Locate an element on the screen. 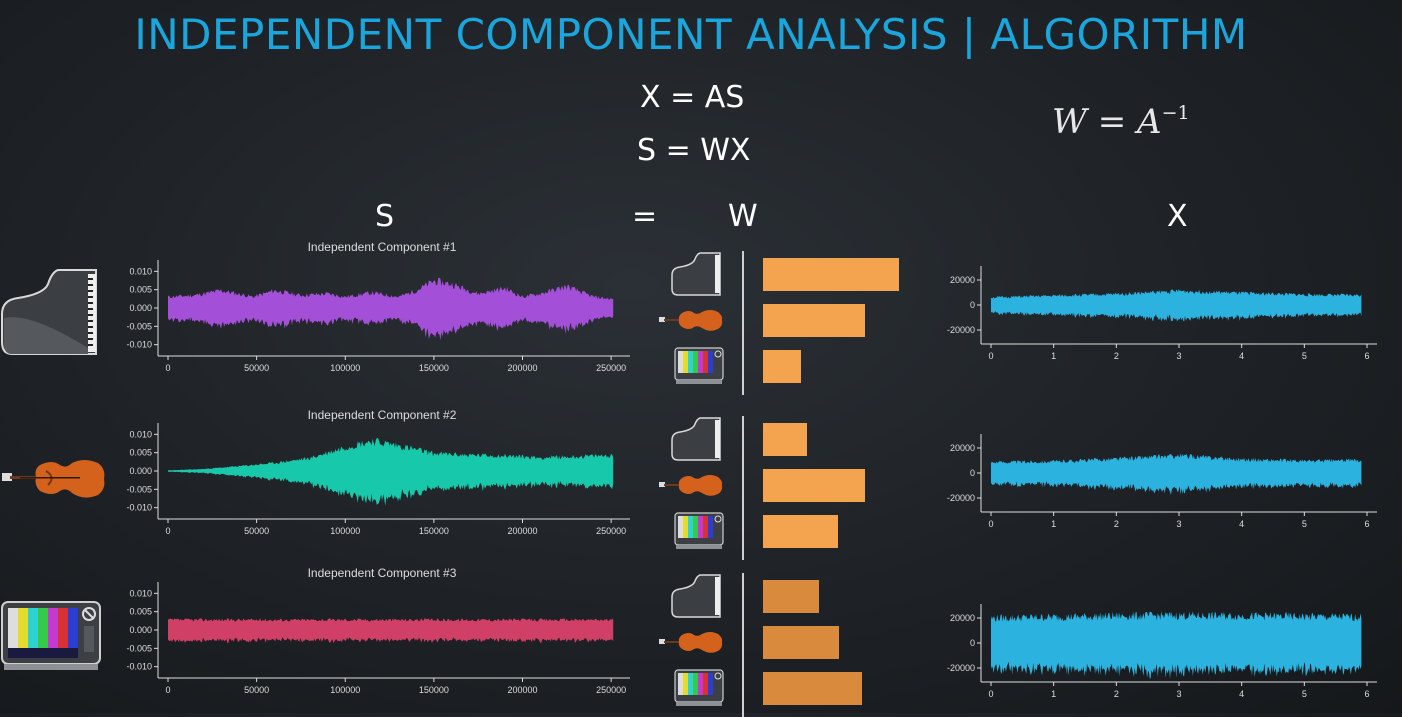 The height and width of the screenshot is (717, 1402). equation-x-as: X = AS is located at coordinates (692, 97).